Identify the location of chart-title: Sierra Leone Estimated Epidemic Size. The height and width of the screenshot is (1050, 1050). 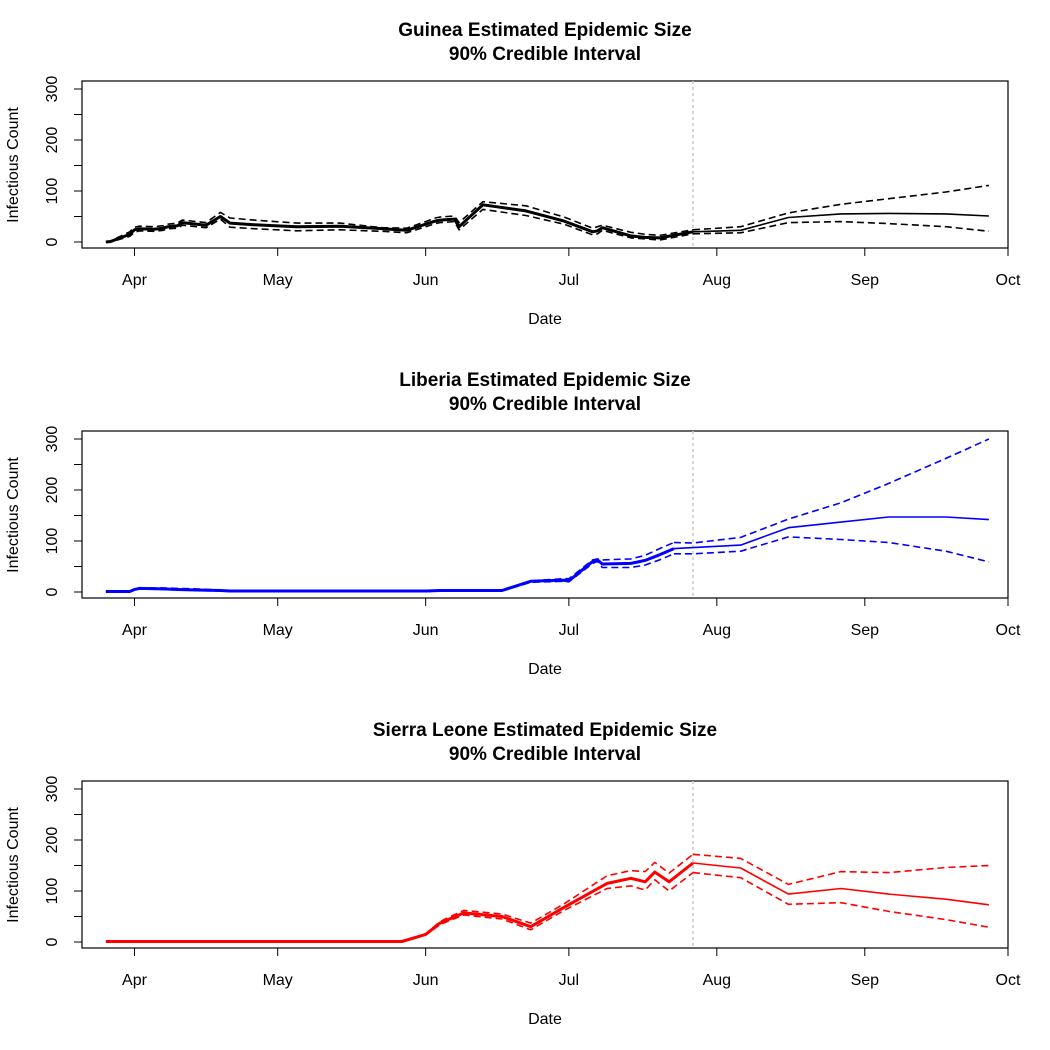
(545, 730).